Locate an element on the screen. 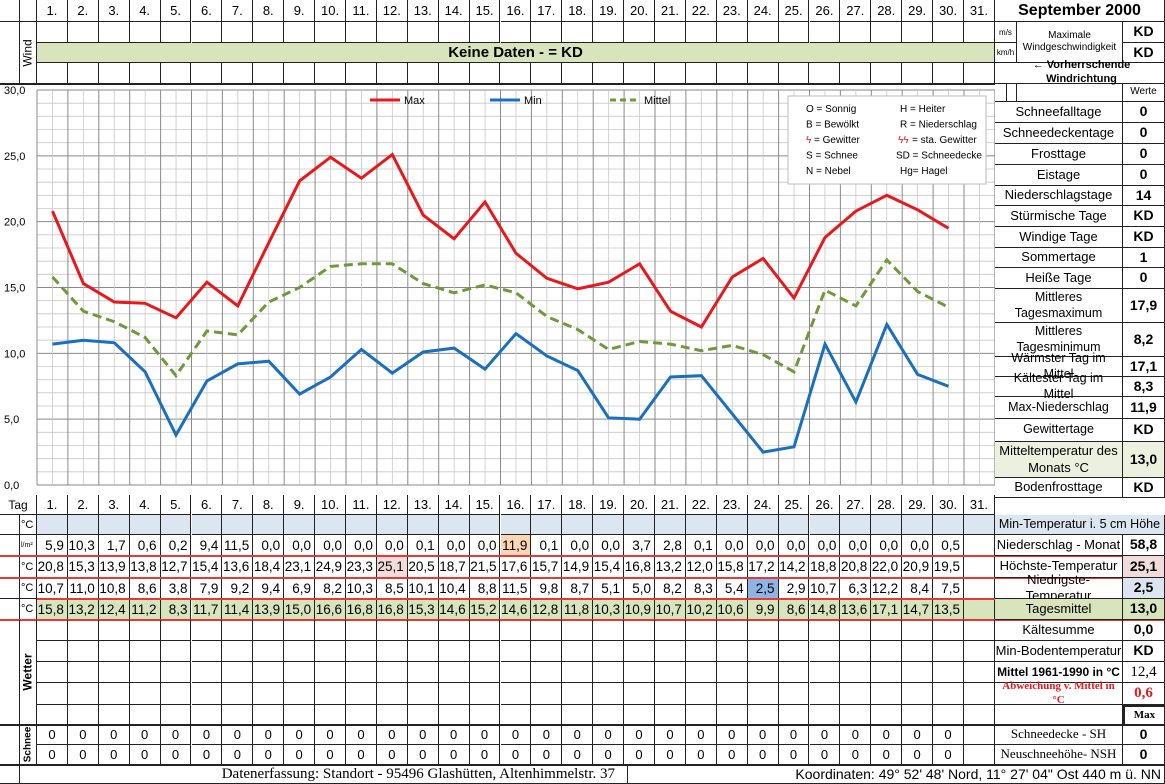  data-cell: 24,9 is located at coordinates (330, 567).